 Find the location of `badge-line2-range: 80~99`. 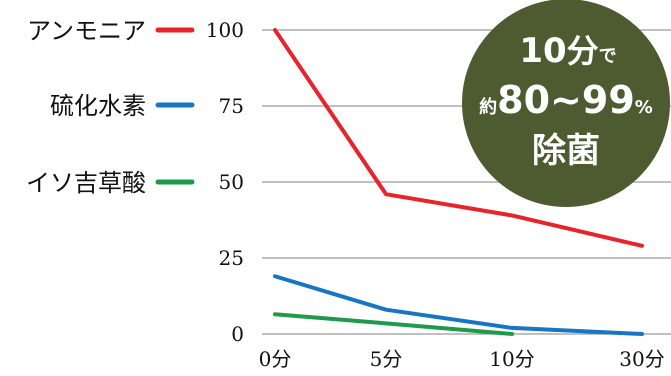

badge-line2-range: 80~99 is located at coordinates (566, 100).